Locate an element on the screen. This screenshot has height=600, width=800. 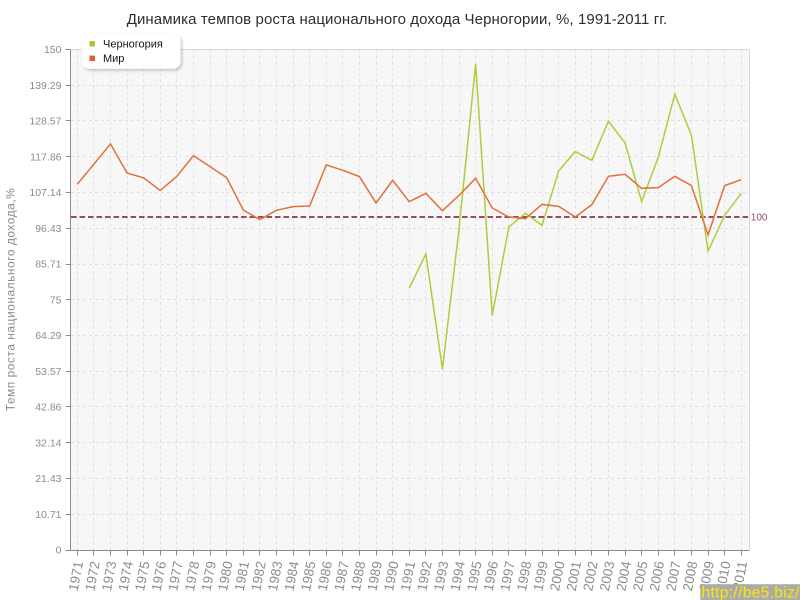
svg-text: 139.29 is located at coordinates (45, 86).